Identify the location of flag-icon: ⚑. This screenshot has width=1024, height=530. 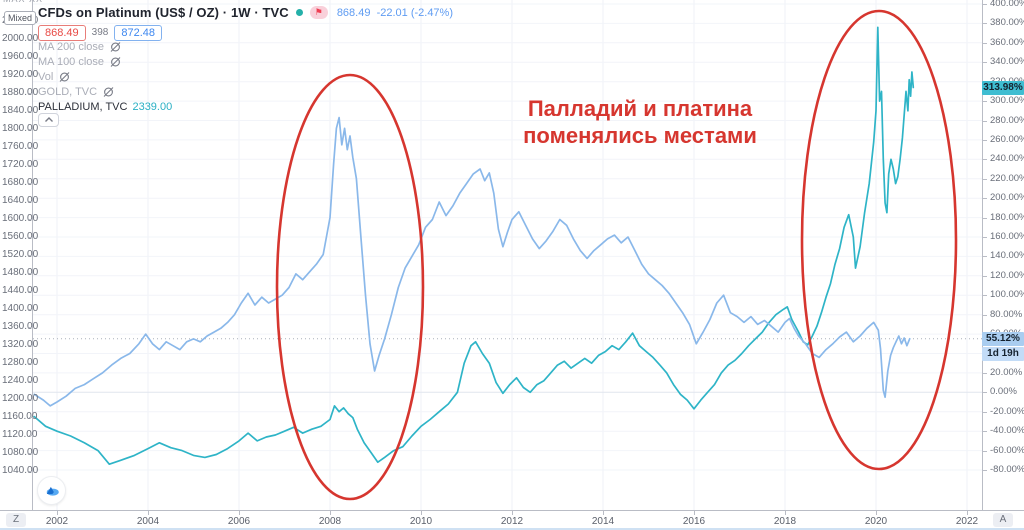
(318, 12).